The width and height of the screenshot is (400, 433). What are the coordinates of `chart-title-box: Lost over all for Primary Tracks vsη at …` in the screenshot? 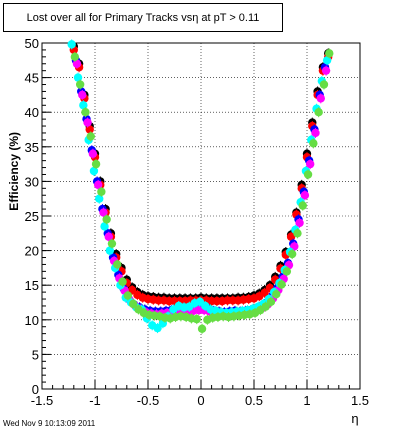 It's located at (143, 17).